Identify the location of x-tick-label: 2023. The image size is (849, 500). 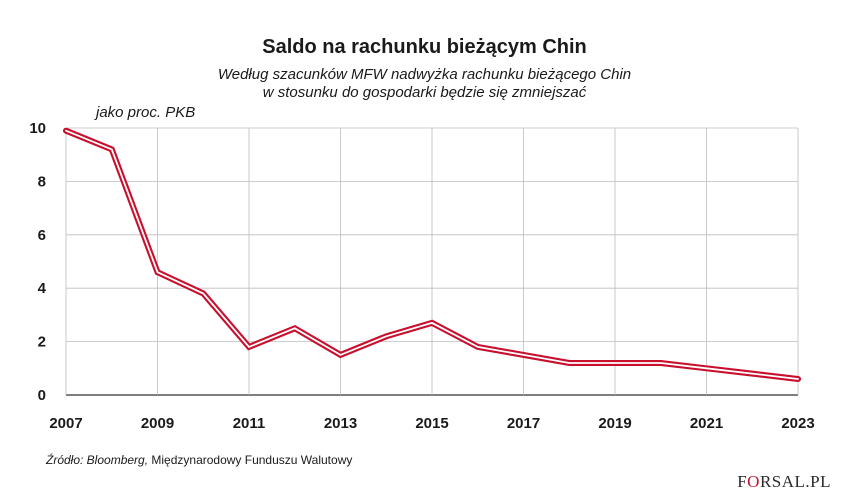
(797, 423).